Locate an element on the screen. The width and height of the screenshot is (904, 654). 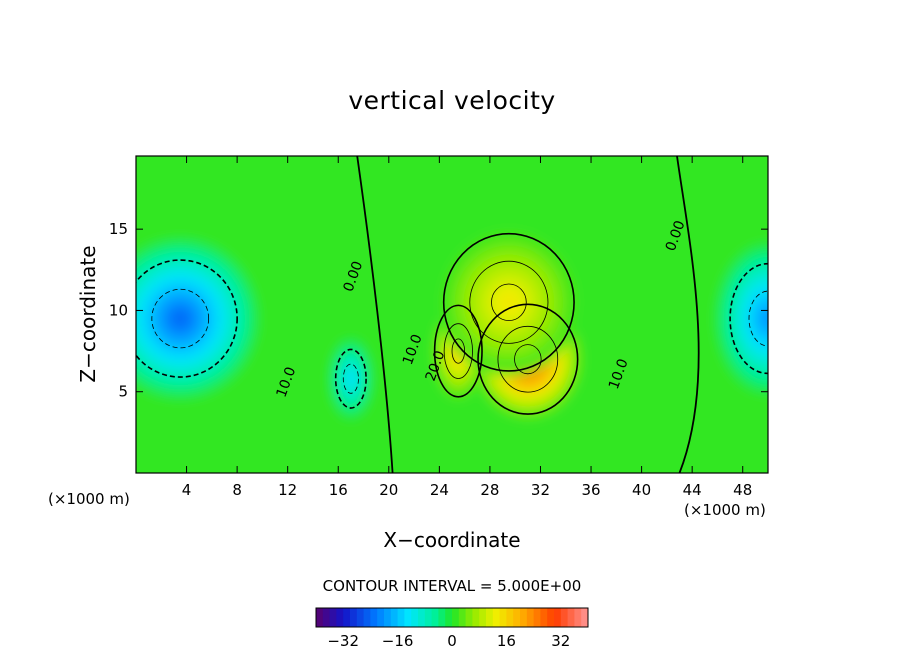
colorbar-tick-label: 0 is located at coordinates (452, 641).